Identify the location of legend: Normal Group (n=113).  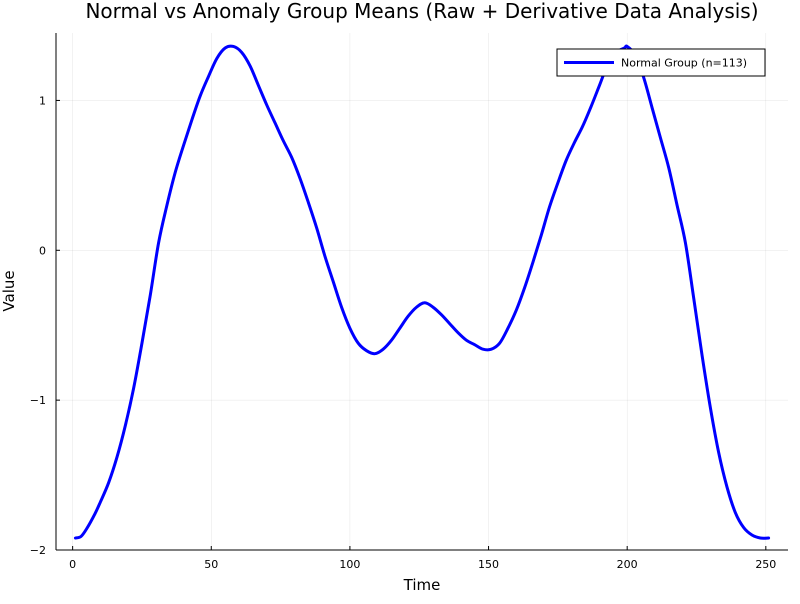
(661, 62).